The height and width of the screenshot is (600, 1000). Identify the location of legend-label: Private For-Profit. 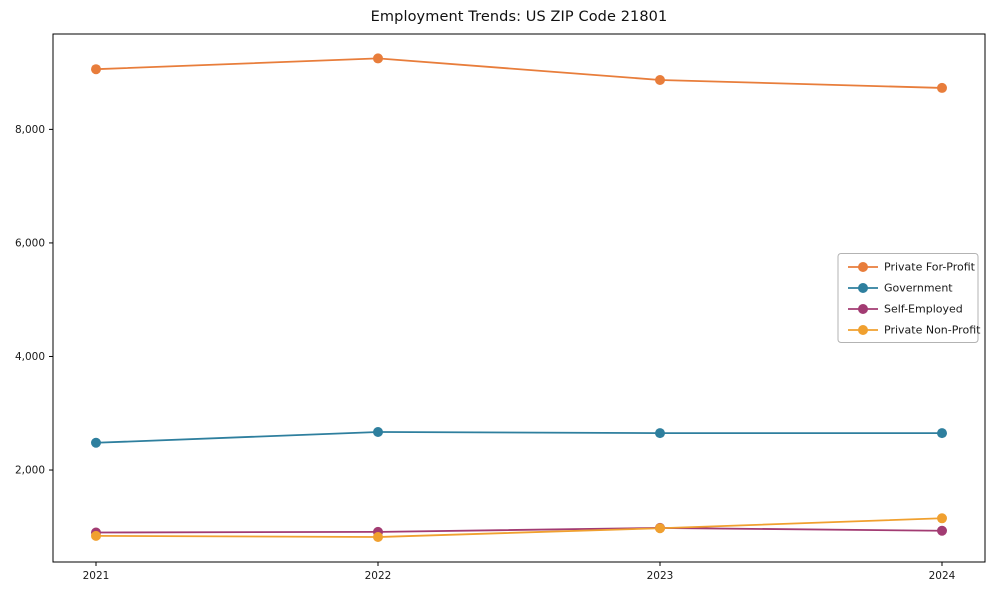
(930, 267).